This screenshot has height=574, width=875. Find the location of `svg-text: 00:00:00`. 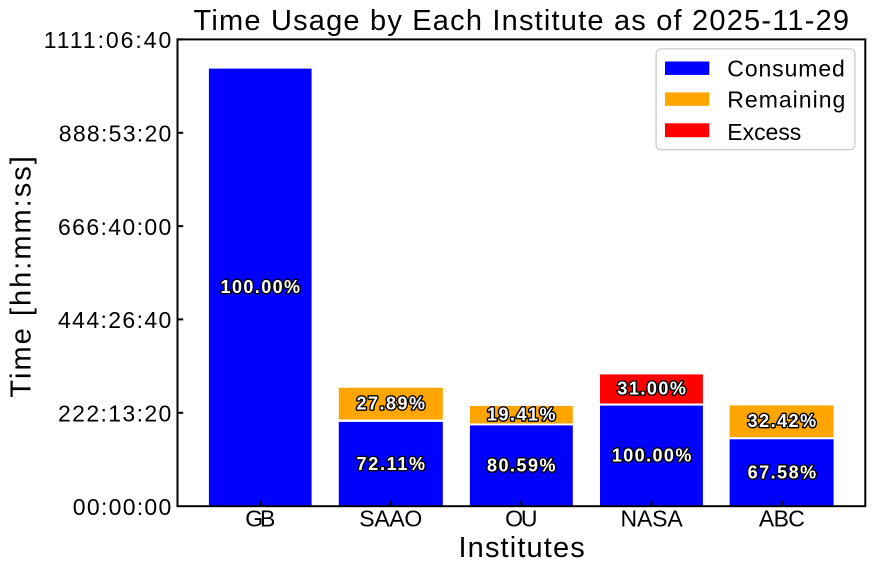

svg-text: 00:00:00 is located at coordinates (122, 507).